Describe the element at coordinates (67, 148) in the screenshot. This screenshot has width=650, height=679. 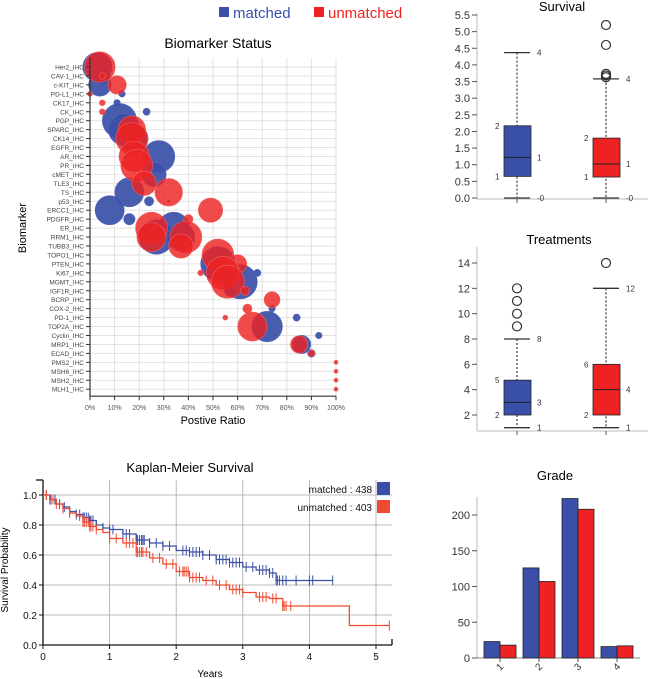
I see `biomarker-y-tick-label: EGFR_IHC` at that location.